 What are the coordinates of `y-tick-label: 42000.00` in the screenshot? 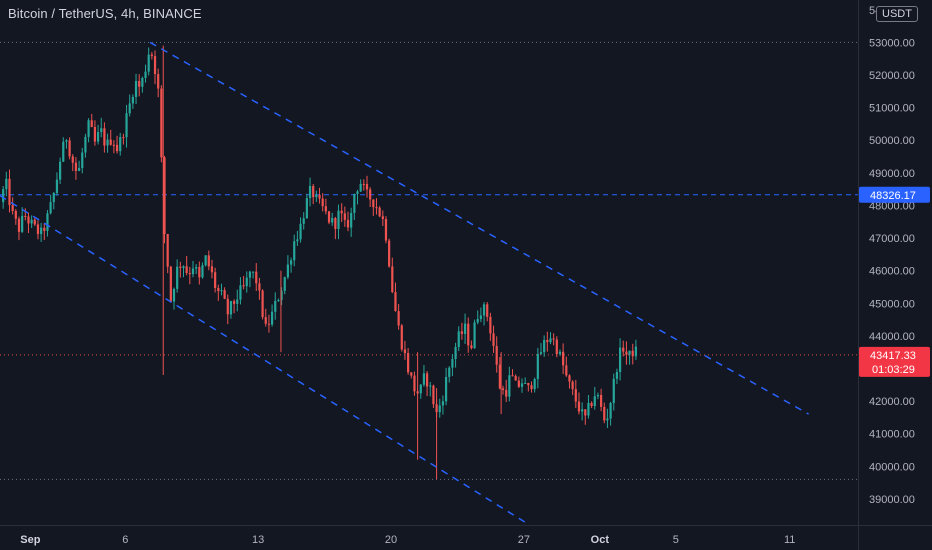 It's located at (892, 402).